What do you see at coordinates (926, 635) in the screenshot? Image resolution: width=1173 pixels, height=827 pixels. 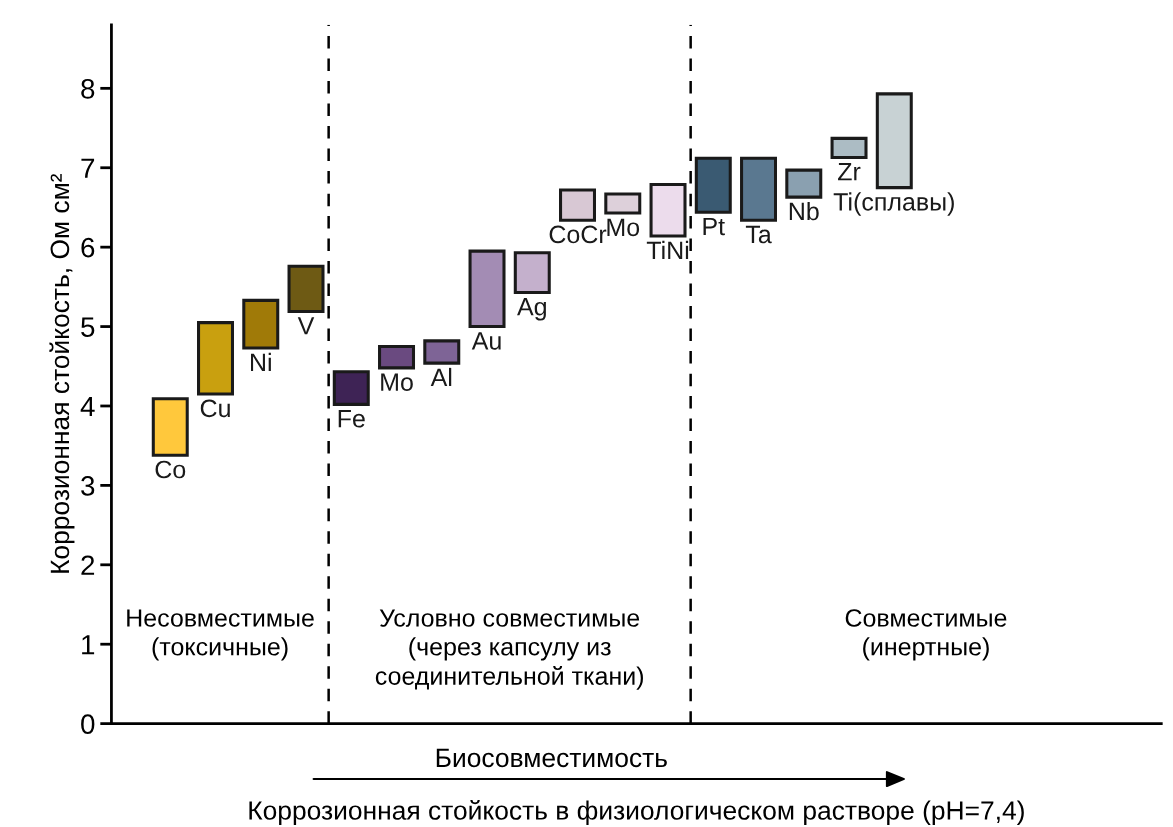 I see `annotation: Совместимые (инертные)` at bounding box center [926, 635].